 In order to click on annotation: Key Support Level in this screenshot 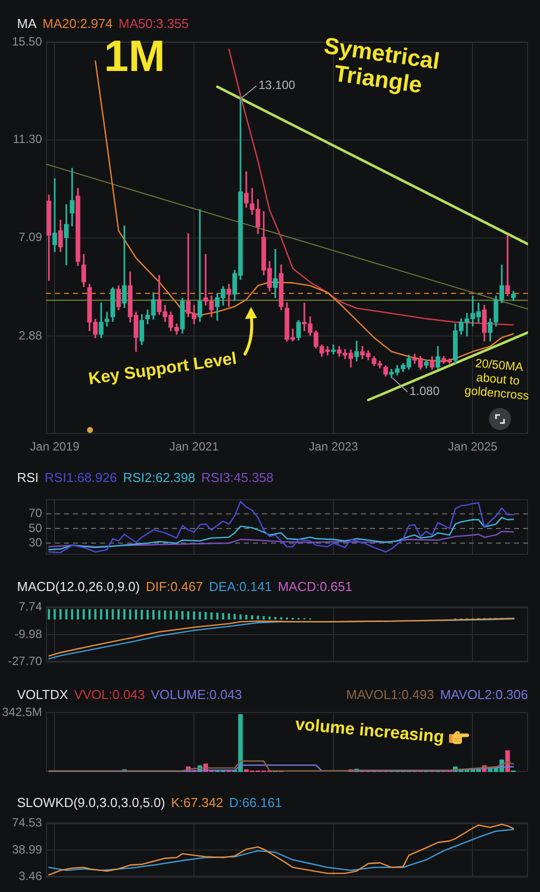, I will do `click(162, 369)`.